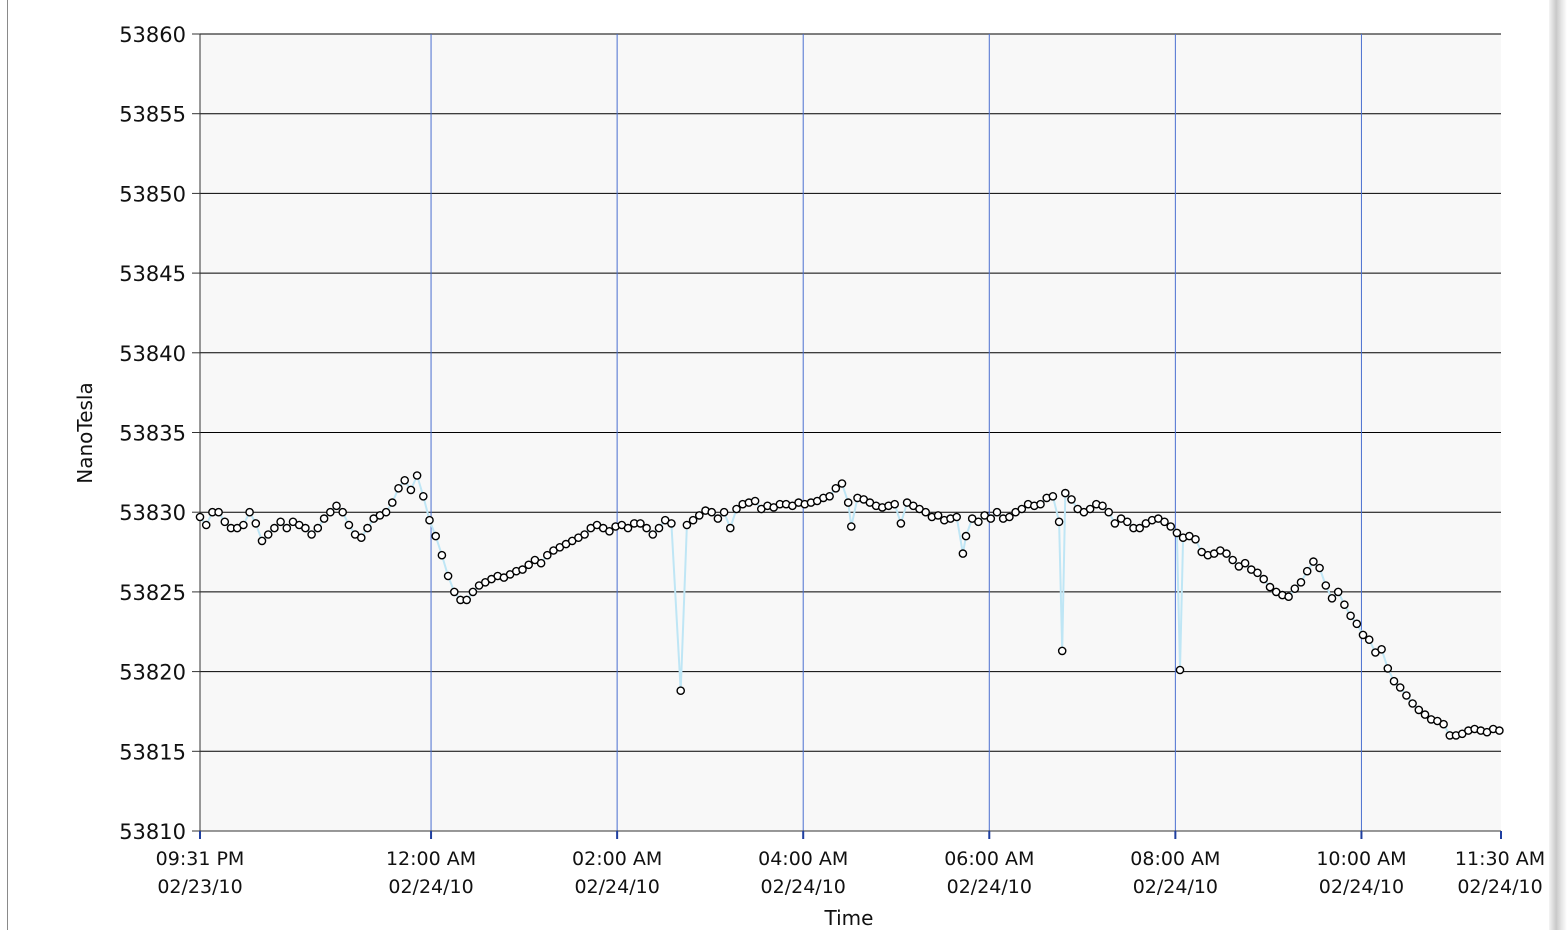 Image resolution: width=1567 pixels, height=930 pixels. I want to click on x-axis-title: Time, so click(849, 918).